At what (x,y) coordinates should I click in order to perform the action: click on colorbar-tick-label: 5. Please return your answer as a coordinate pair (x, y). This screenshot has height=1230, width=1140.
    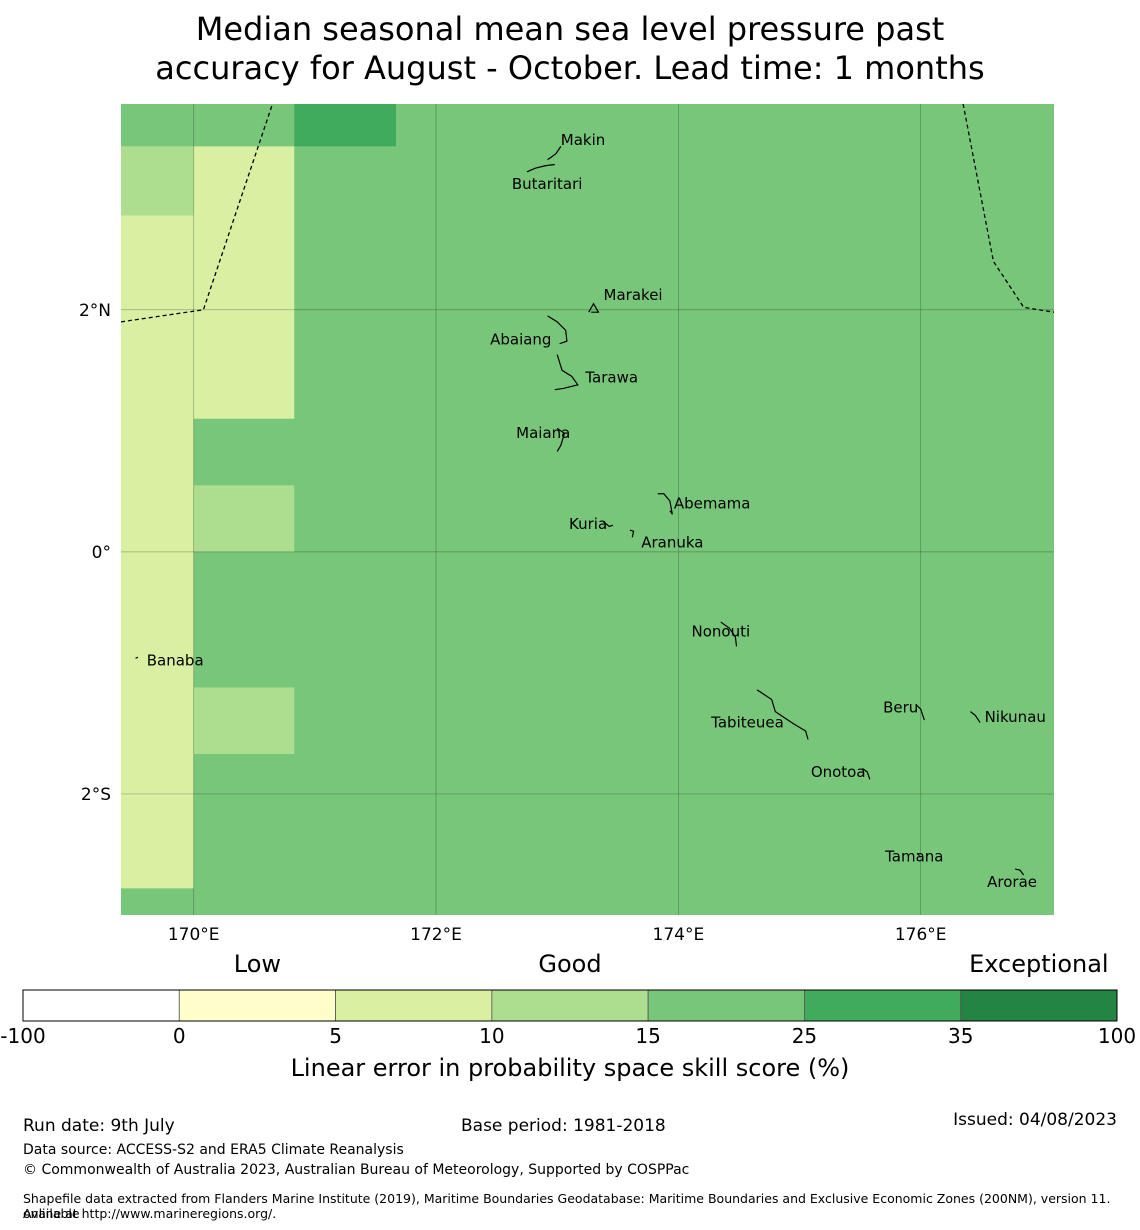
    Looking at the image, I should click on (335, 1036).